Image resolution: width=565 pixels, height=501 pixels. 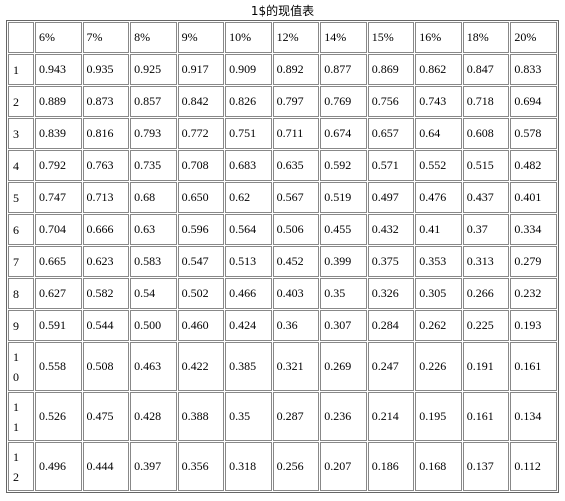 I want to click on value-cell: 0.756, so click(x=391, y=101).